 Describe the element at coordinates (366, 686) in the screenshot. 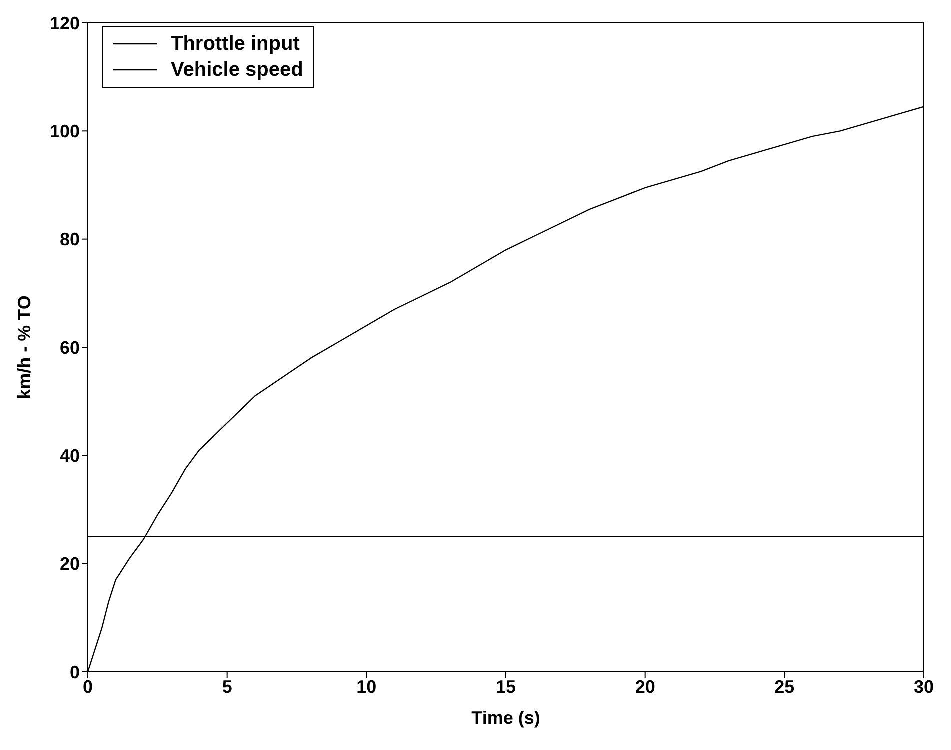

I see `x-tick-label: 10` at that location.